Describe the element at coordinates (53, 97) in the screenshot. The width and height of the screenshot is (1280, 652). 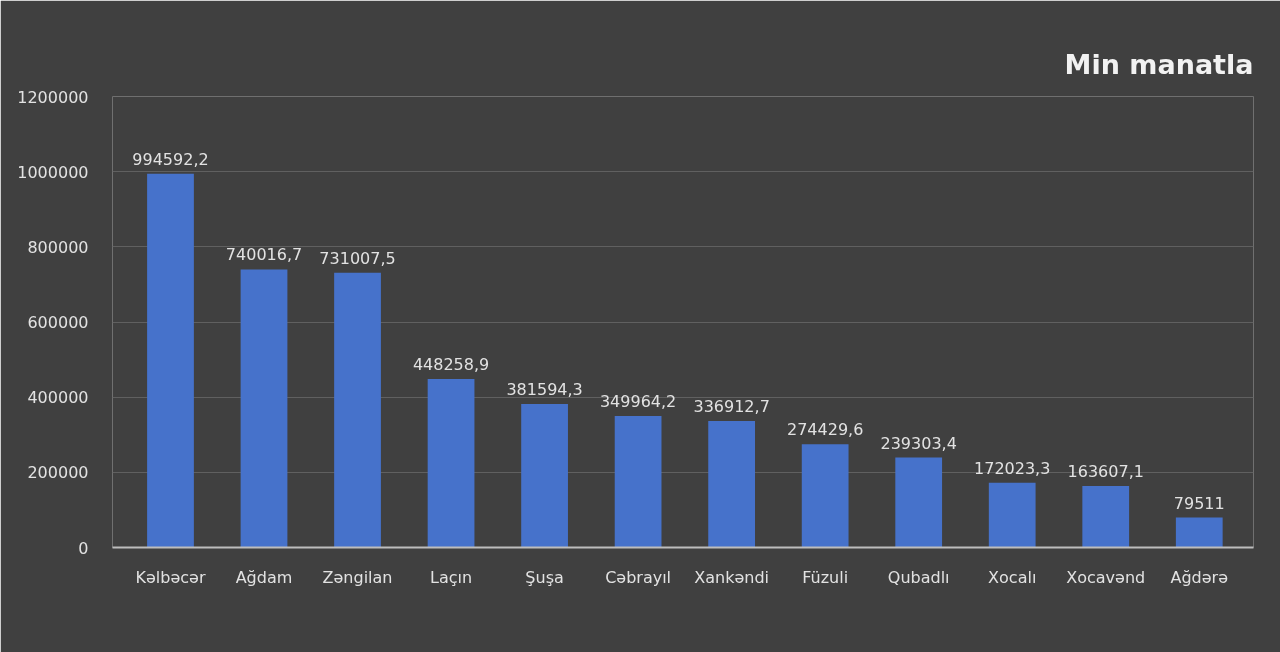
I see `y-tick-label: 1200000` at that location.